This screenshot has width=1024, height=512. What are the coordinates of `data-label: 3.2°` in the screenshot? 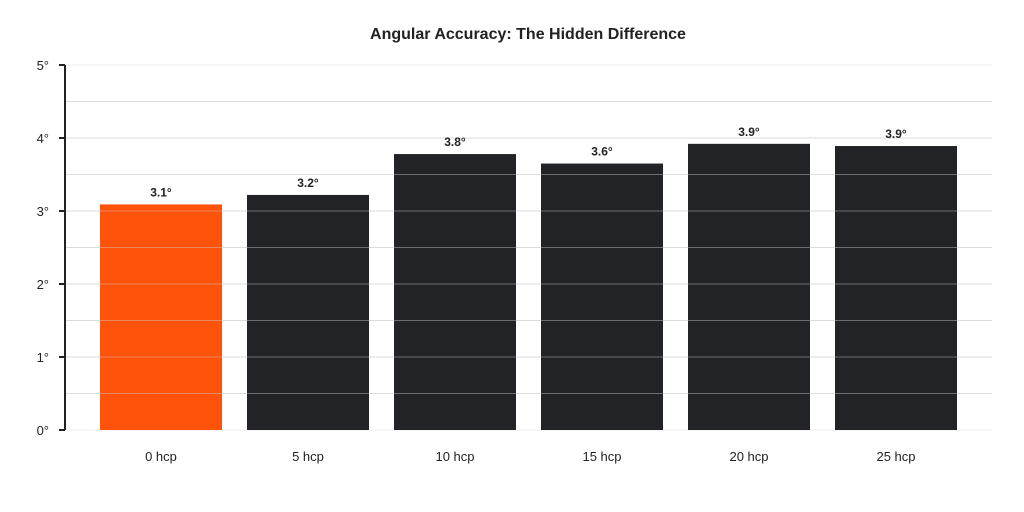 It's located at (308, 183).